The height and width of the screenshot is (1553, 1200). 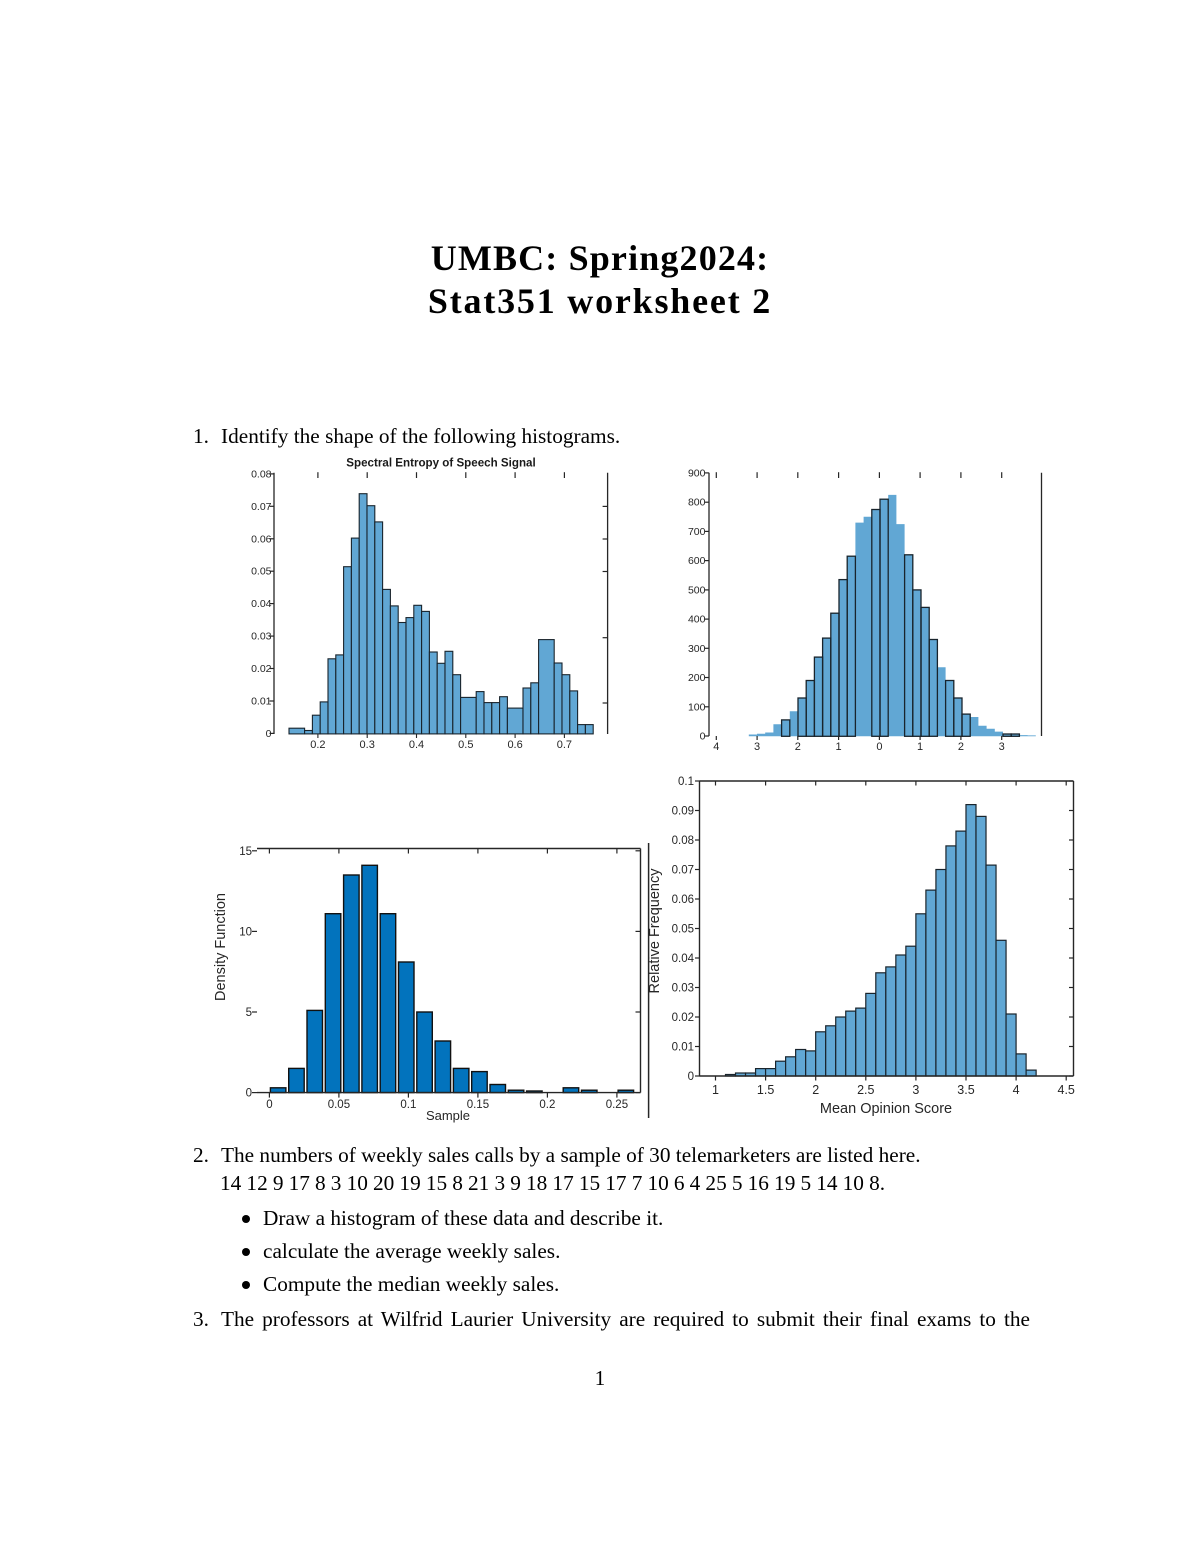 I want to click on svg-text: 5, so click(x=249, y=1013).